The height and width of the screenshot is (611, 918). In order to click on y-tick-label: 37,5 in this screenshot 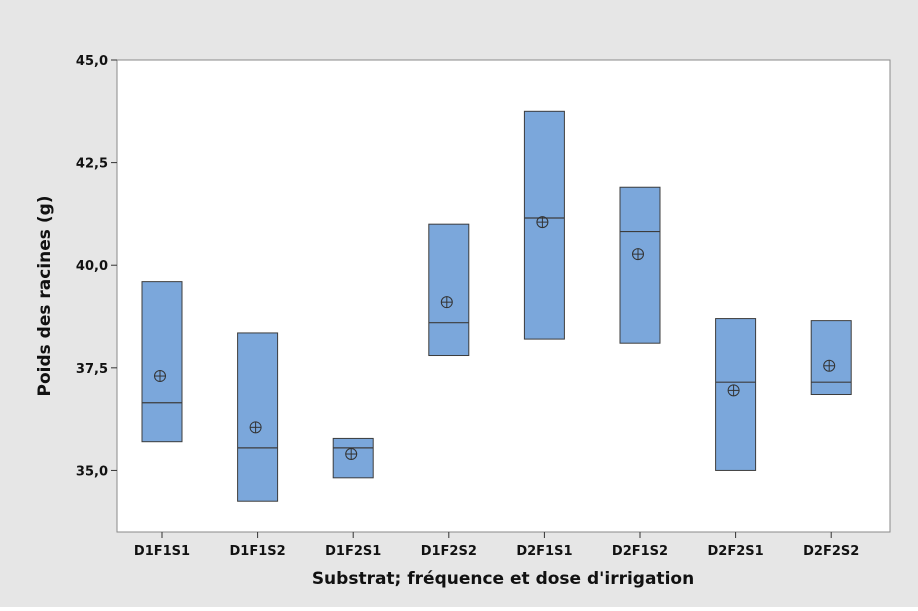, I will do `click(92, 369)`.